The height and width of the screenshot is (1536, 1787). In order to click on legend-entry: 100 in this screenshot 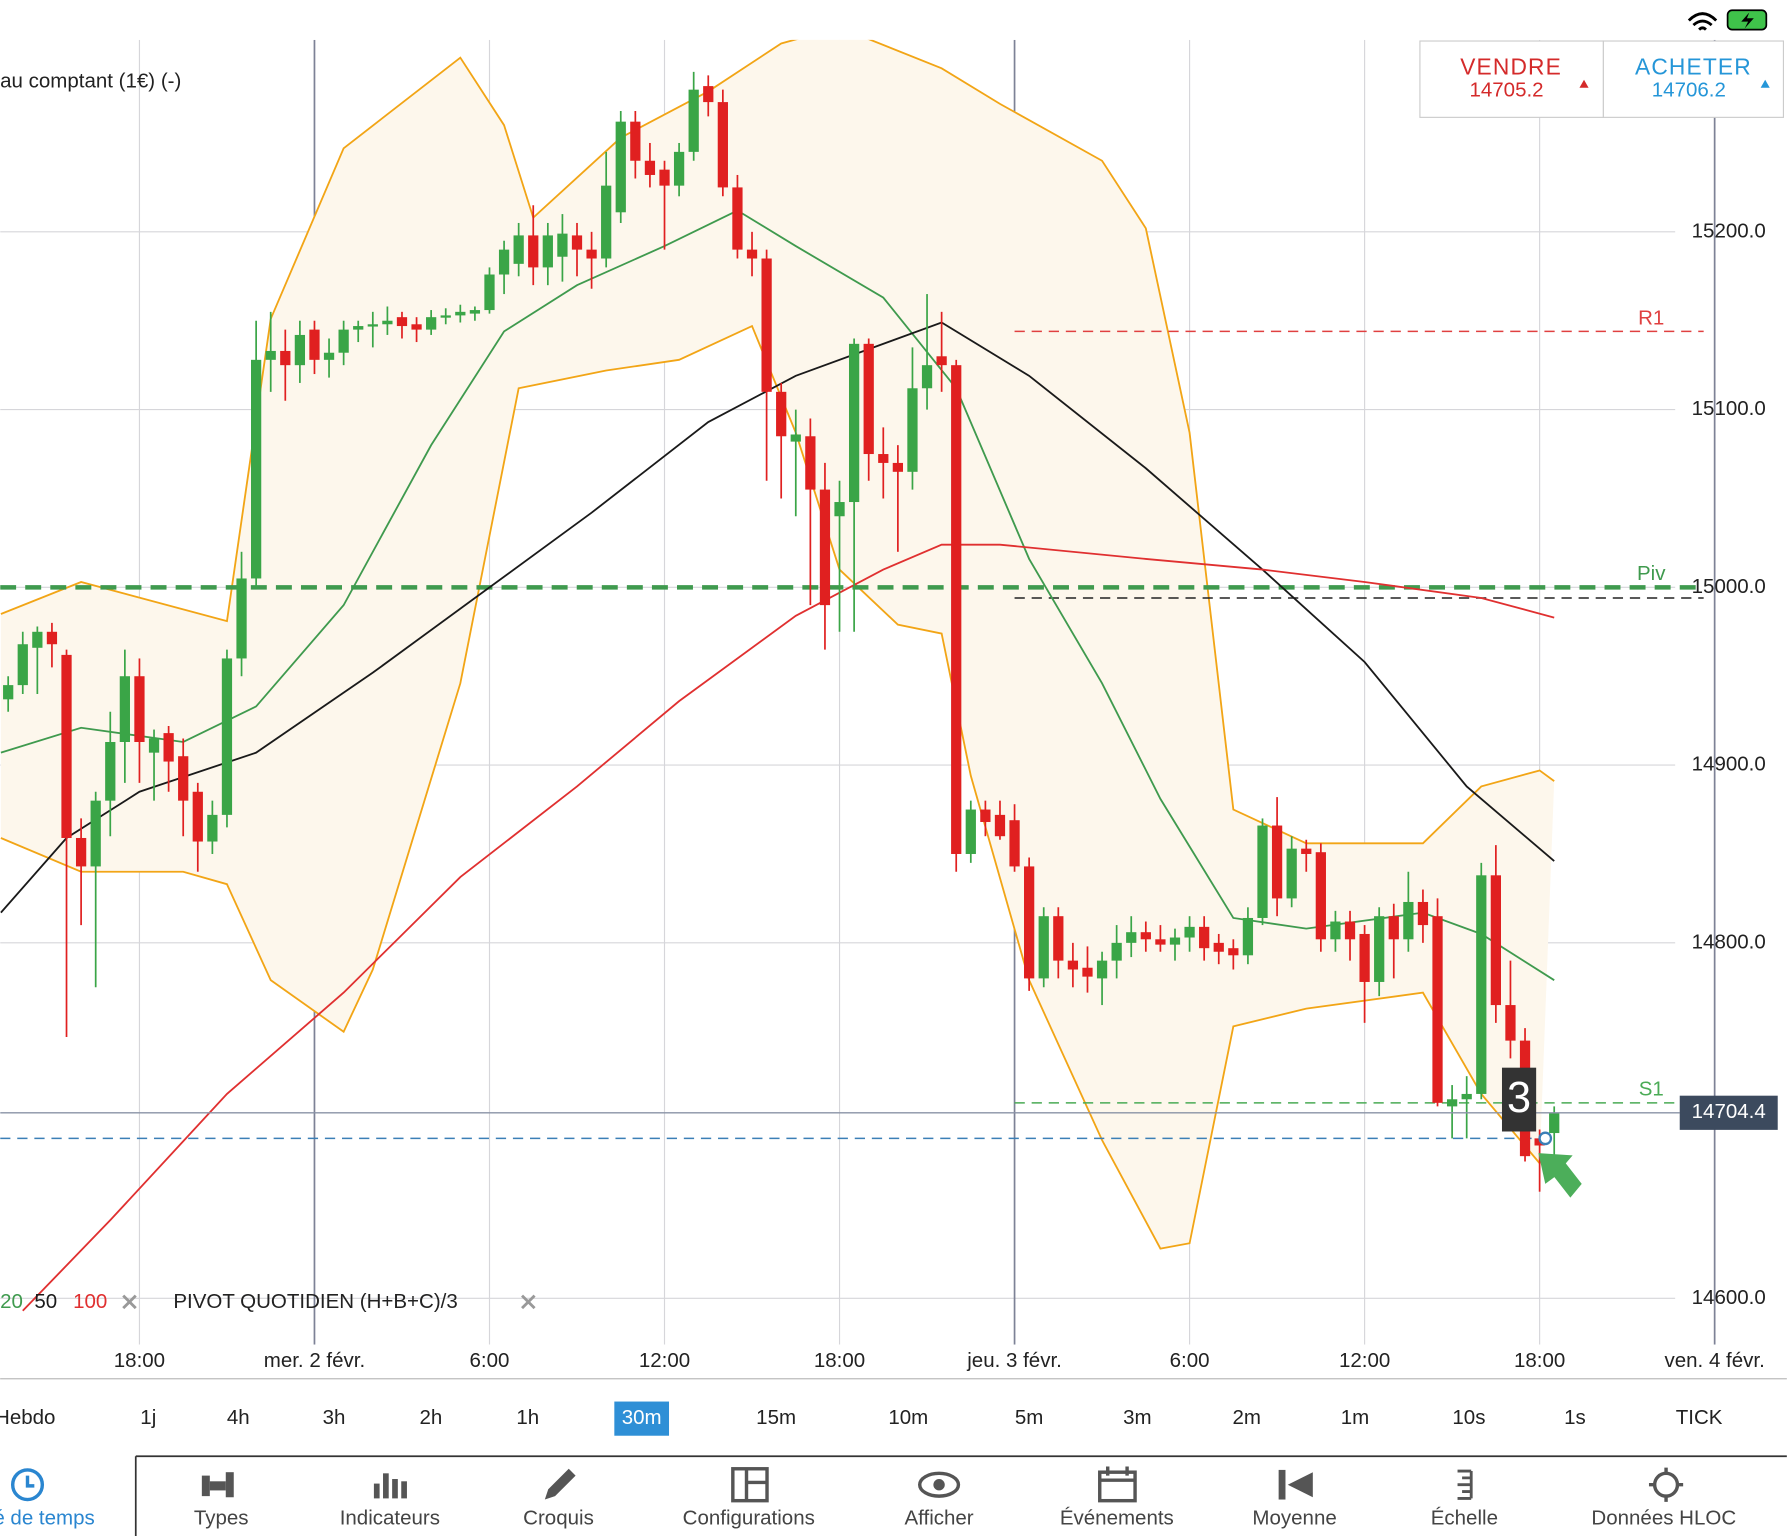, I will do `click(90, 1301)`.